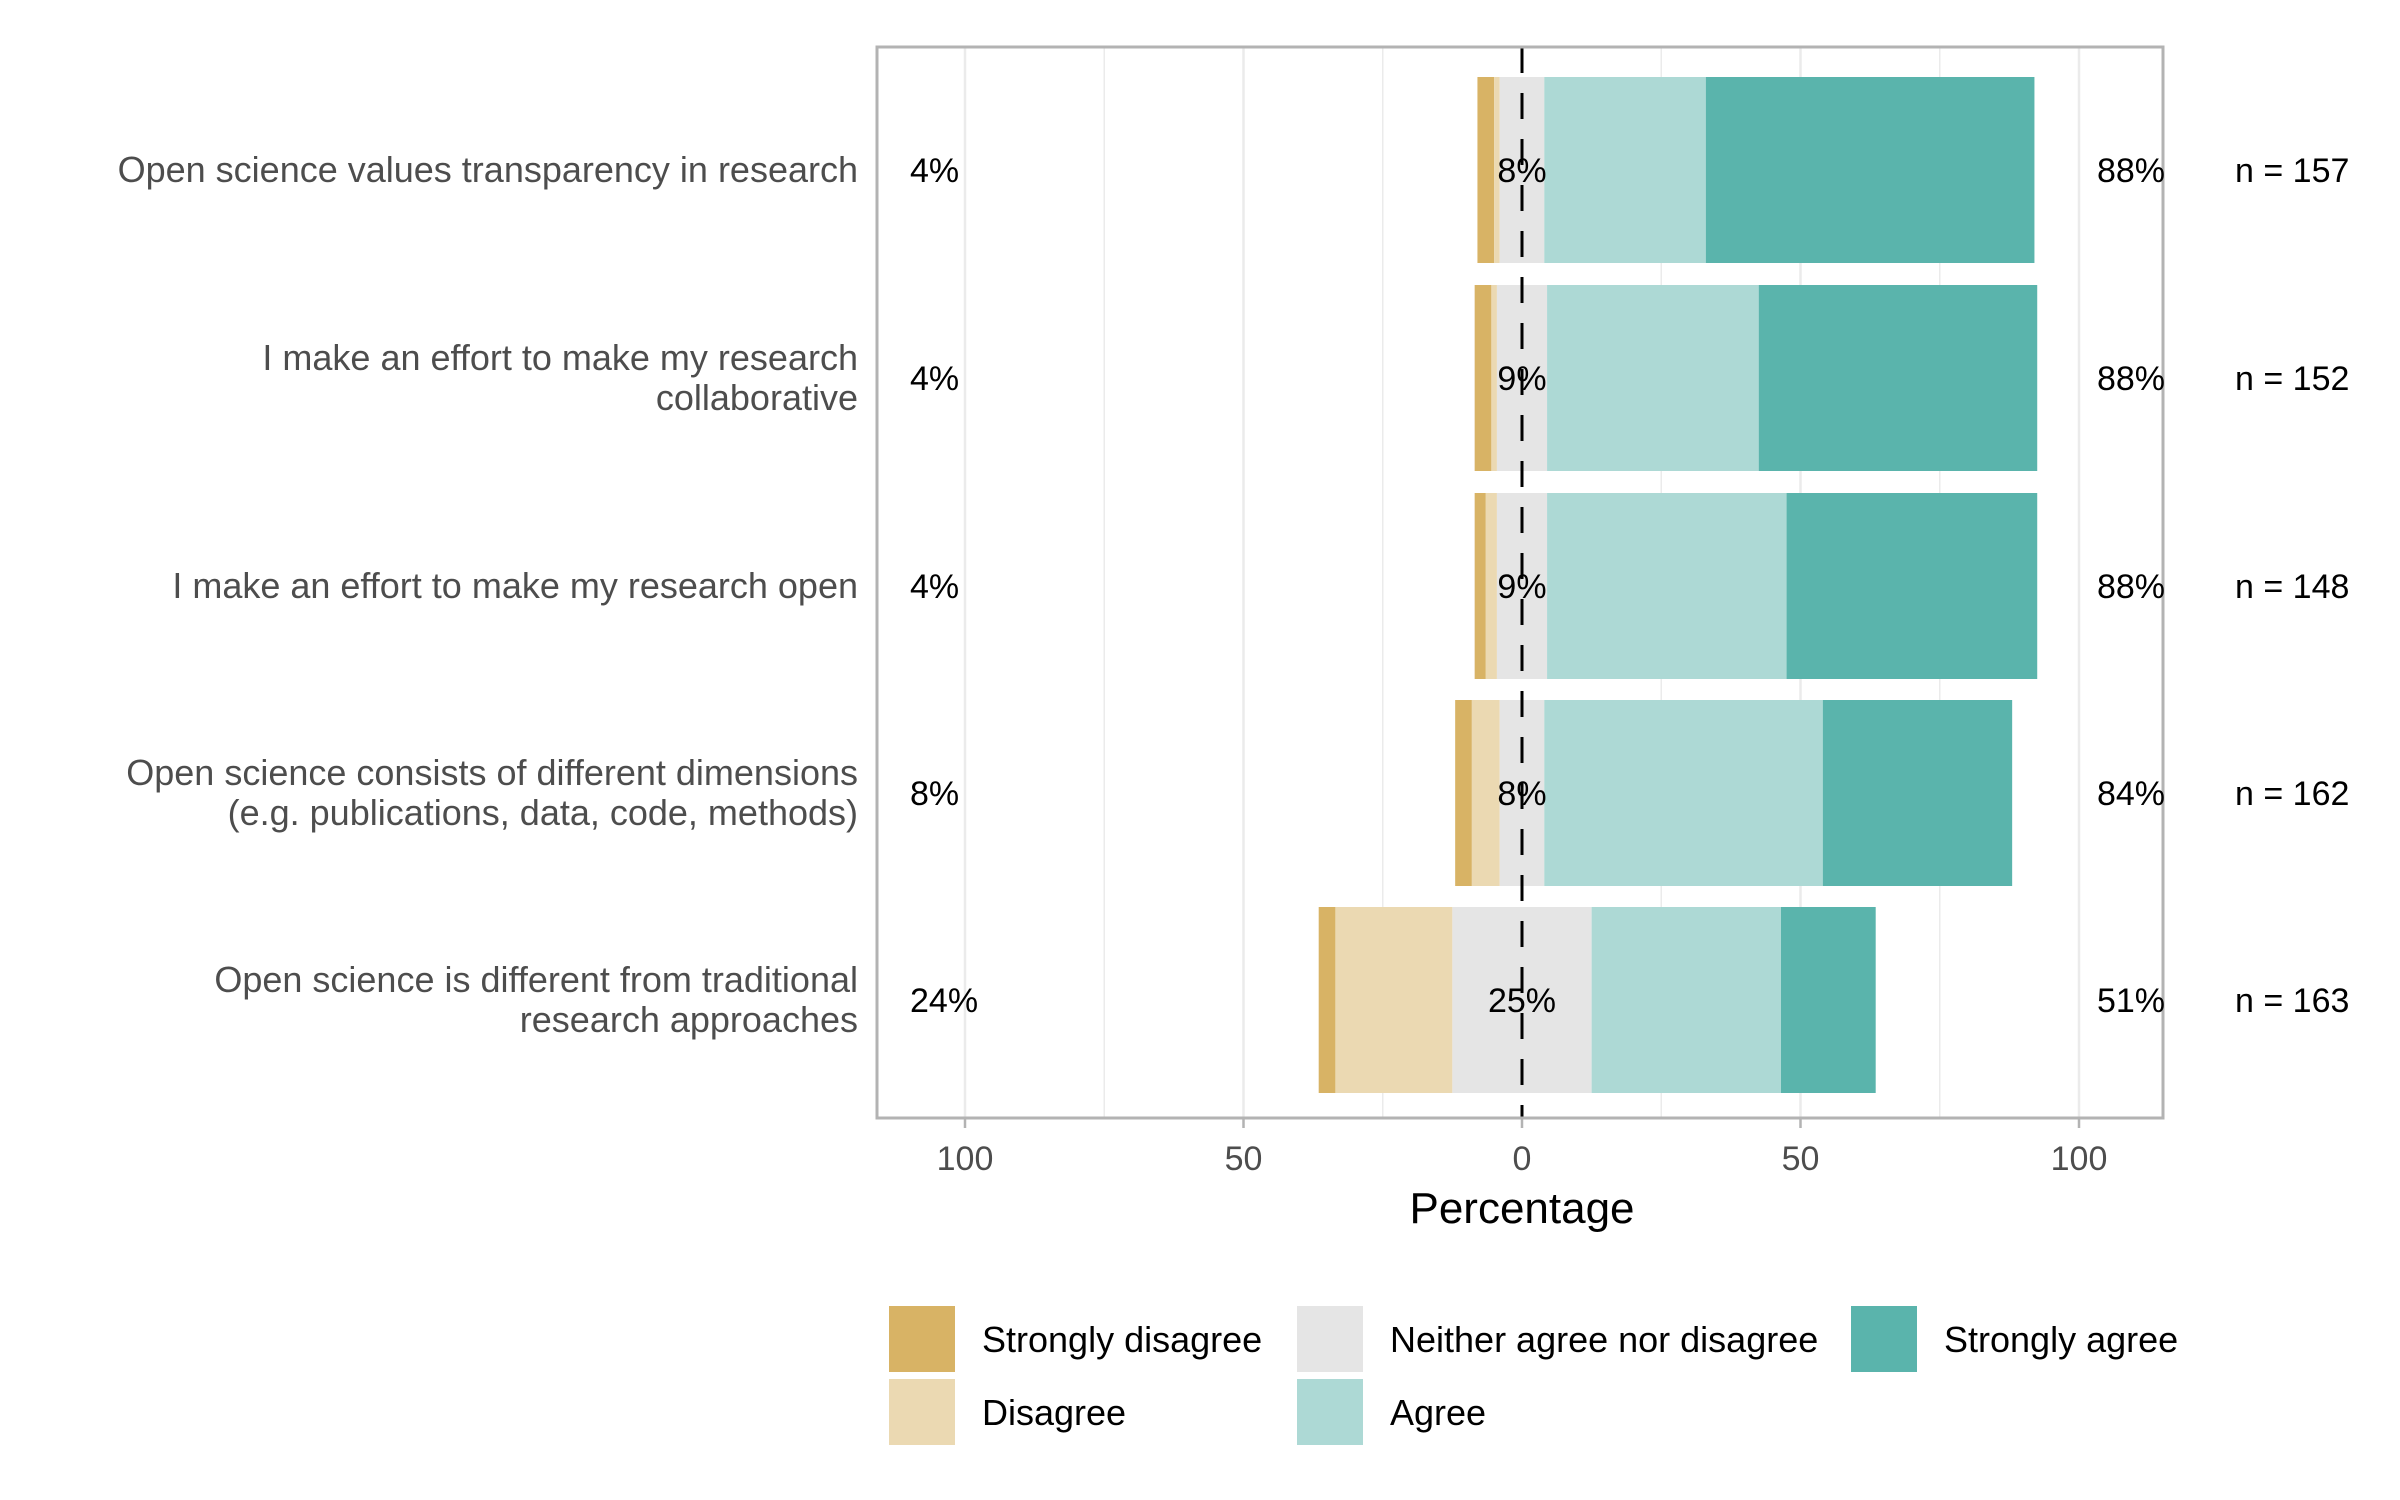 The height and width of the screenshot is (1500, 2400). What do you see at coordinates (2061, 1339) in the screenshot?
I see `legend-label: Strongly agree` at bounding box center [2061, 1339].